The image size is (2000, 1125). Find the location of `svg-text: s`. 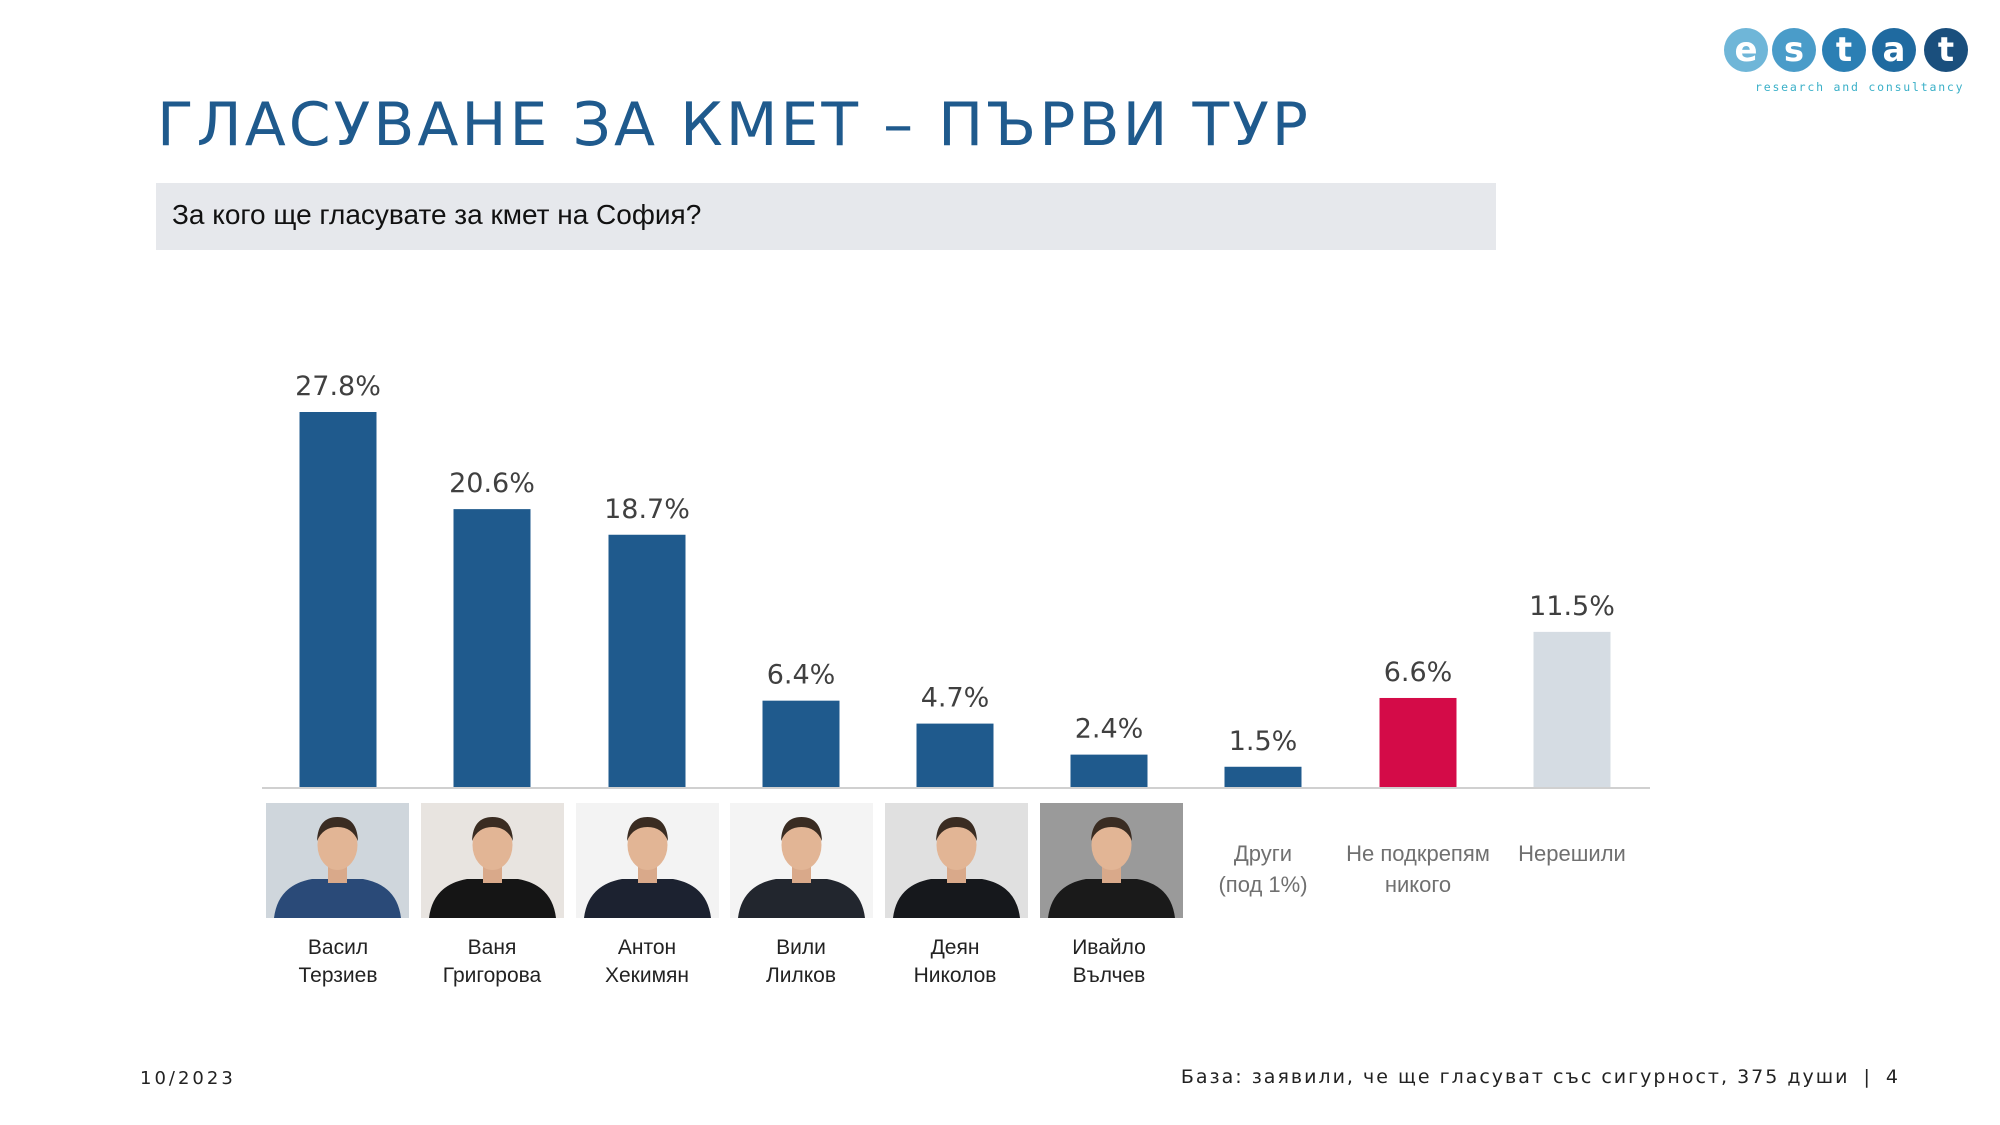

svg-text: s is located at coordinates (1794, 50).